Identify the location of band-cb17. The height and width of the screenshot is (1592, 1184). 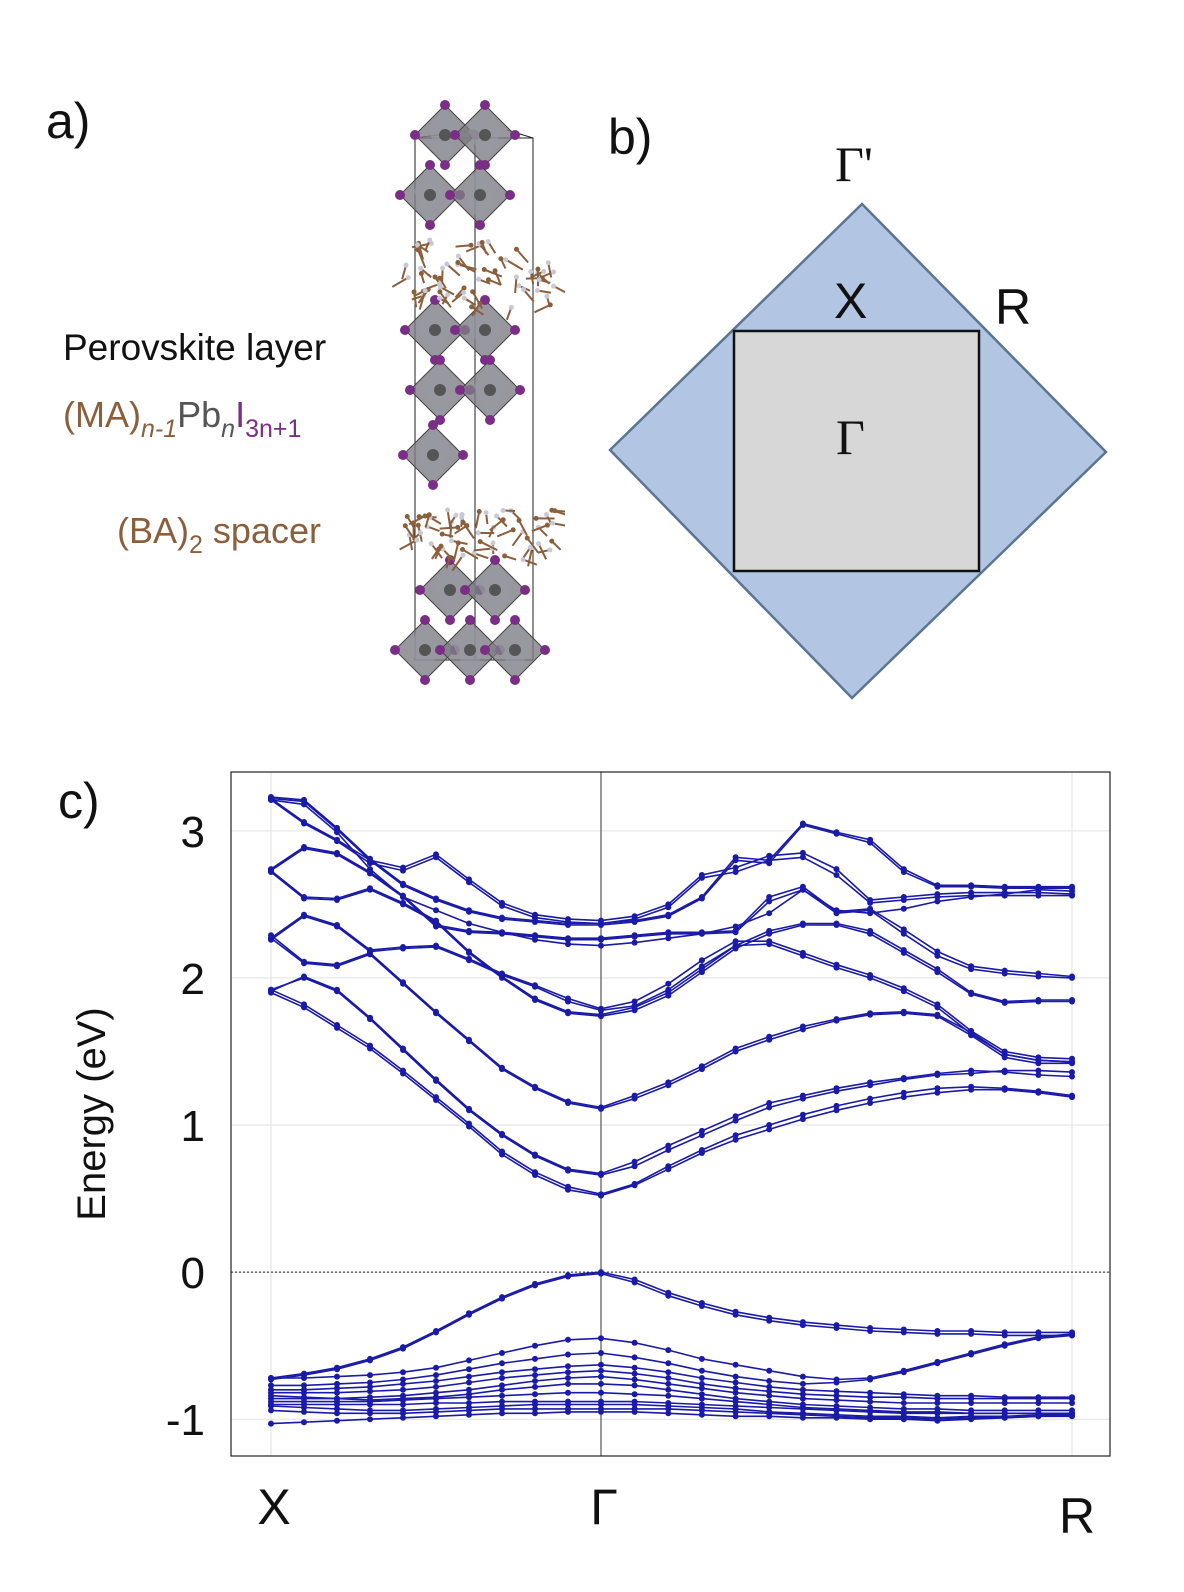
(671, 860).